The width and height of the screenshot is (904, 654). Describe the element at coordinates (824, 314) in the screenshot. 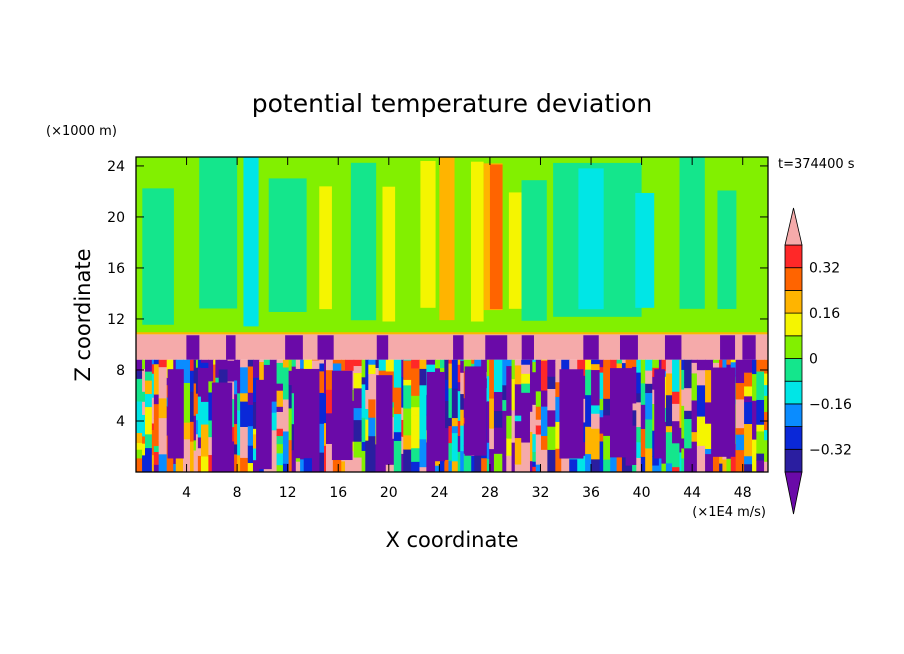

I see `colorbar-label: 0.16` at that location.